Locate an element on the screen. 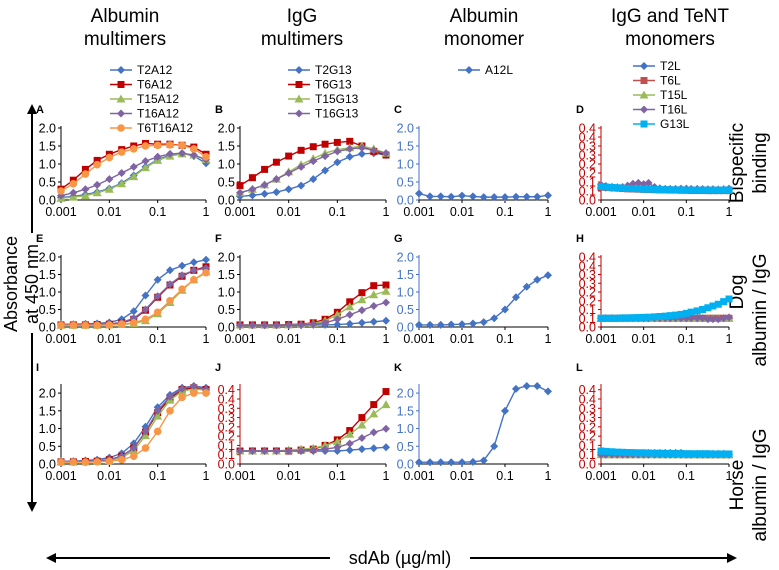  col-header-3-line-2: monomer is located at coordinates (484, 39).